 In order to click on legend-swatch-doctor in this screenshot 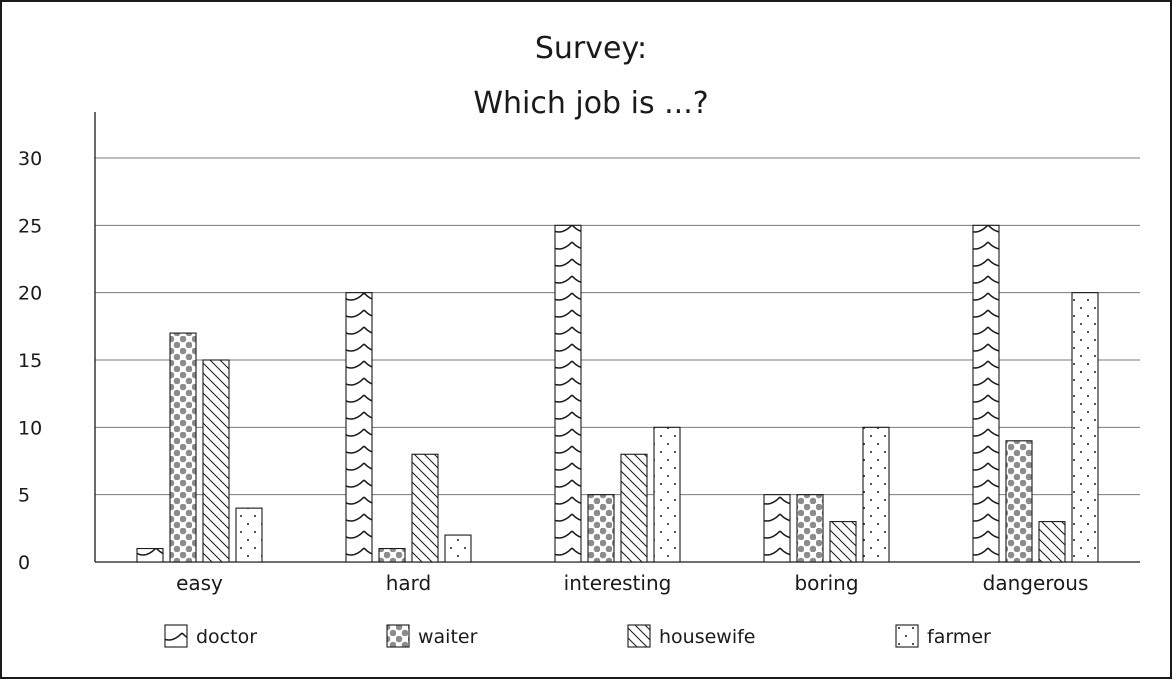, I will do `click(176, 636)`.